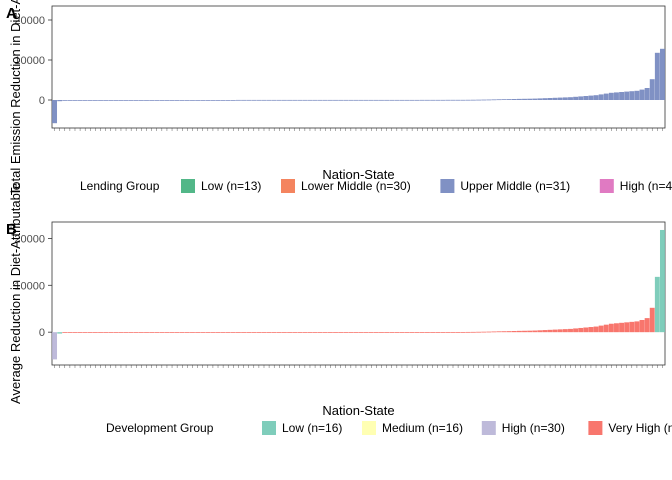 This screenshot has height=480, width=672. Describe the element at coordinates (29, 239) in the screenshot. I see `y-tick-label: 20000` at that location.